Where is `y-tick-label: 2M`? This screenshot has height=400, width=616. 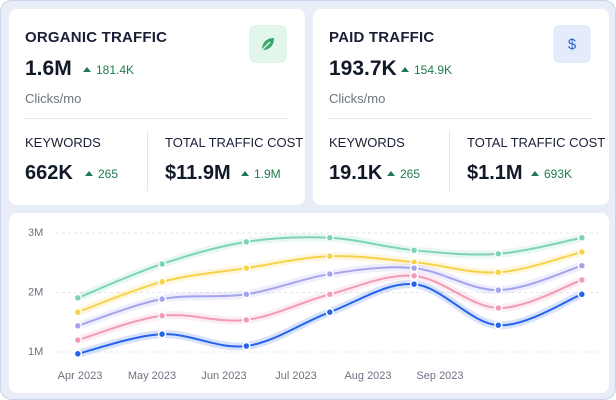
y-tick-label: 2M is located at coordinates (35, 292).